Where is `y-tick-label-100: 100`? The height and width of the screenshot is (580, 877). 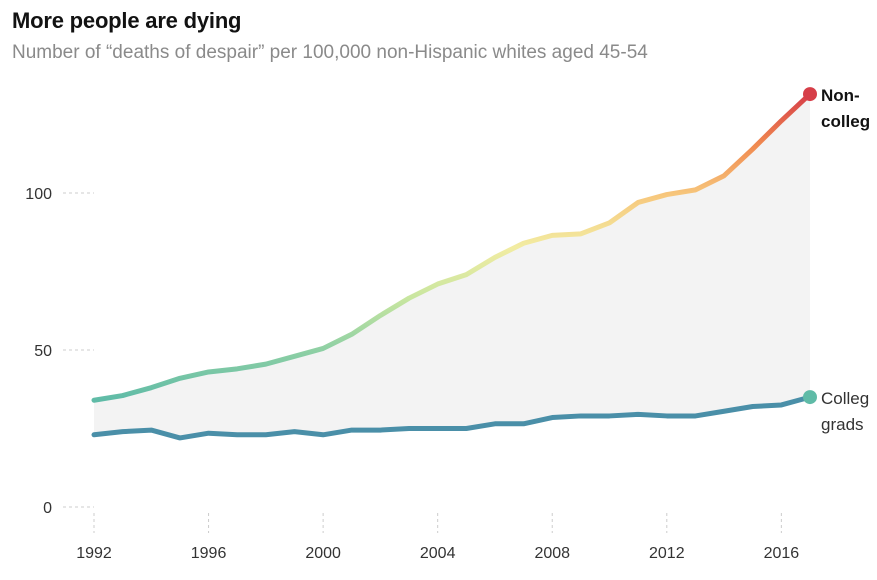
y-tick-label-100: 100 is located at coordinates (38, 194).